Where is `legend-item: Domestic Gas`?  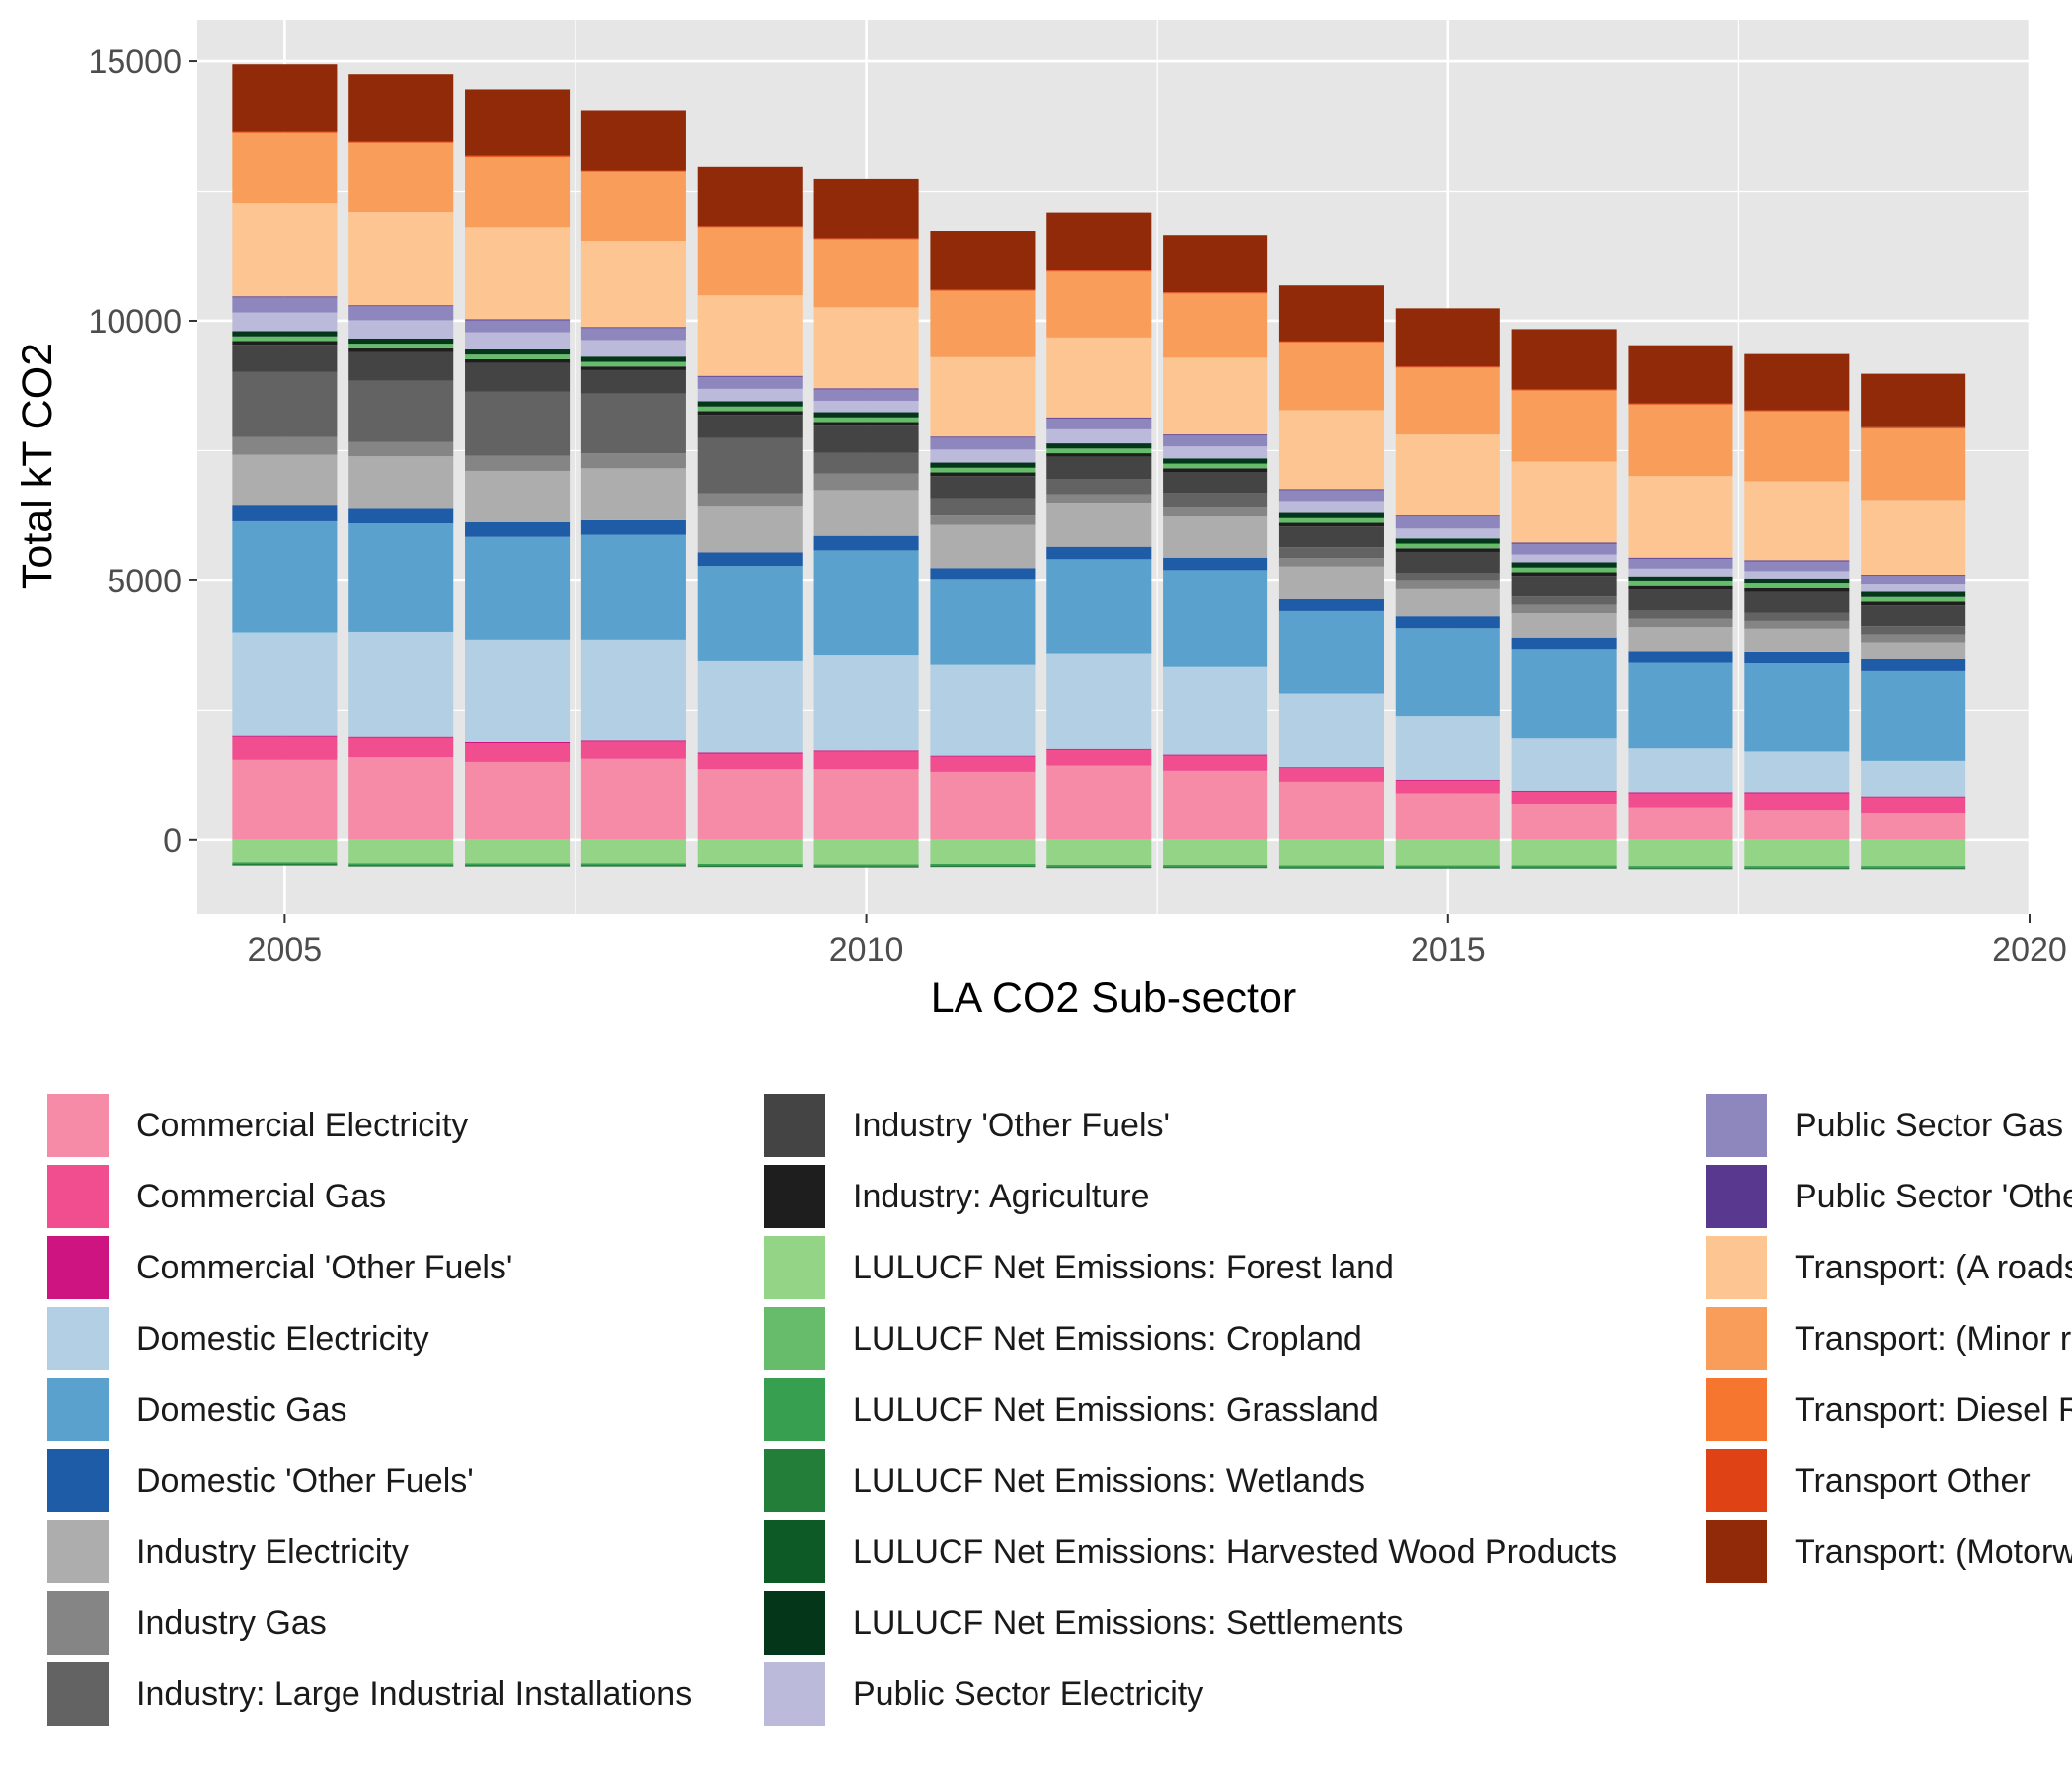 legend-item: Domestic Gas is located at coordinates (368, 1410).